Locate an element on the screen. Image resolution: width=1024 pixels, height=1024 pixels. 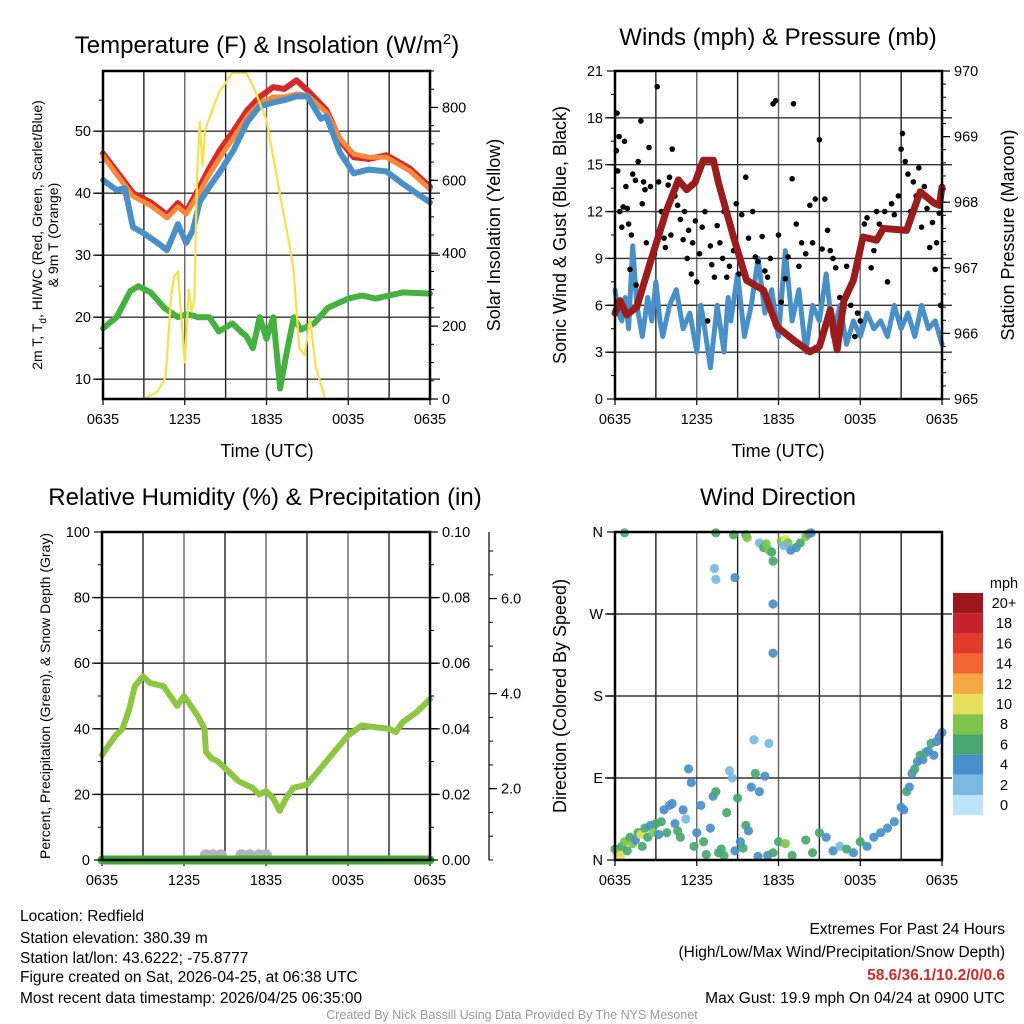
legend-label-14: 14 is located at coordinates (1004, 665).